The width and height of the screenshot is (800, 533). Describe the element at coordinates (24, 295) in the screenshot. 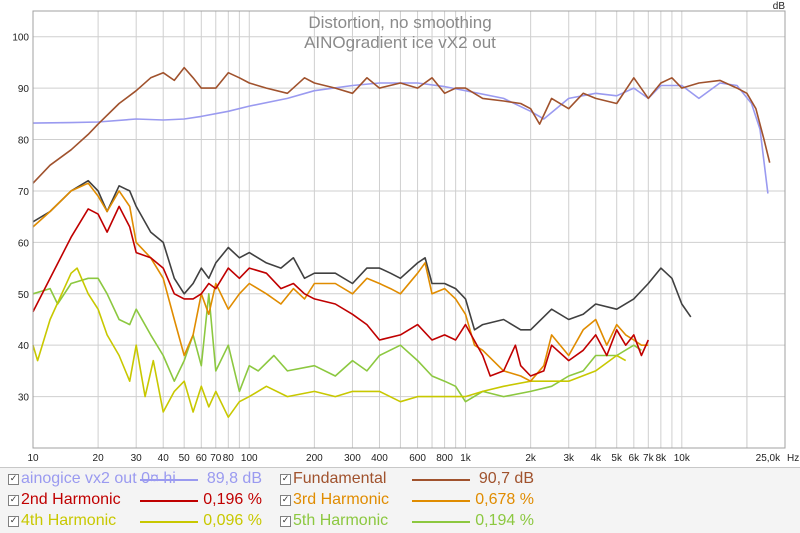

I see `y-tick-label: 50` at that location.